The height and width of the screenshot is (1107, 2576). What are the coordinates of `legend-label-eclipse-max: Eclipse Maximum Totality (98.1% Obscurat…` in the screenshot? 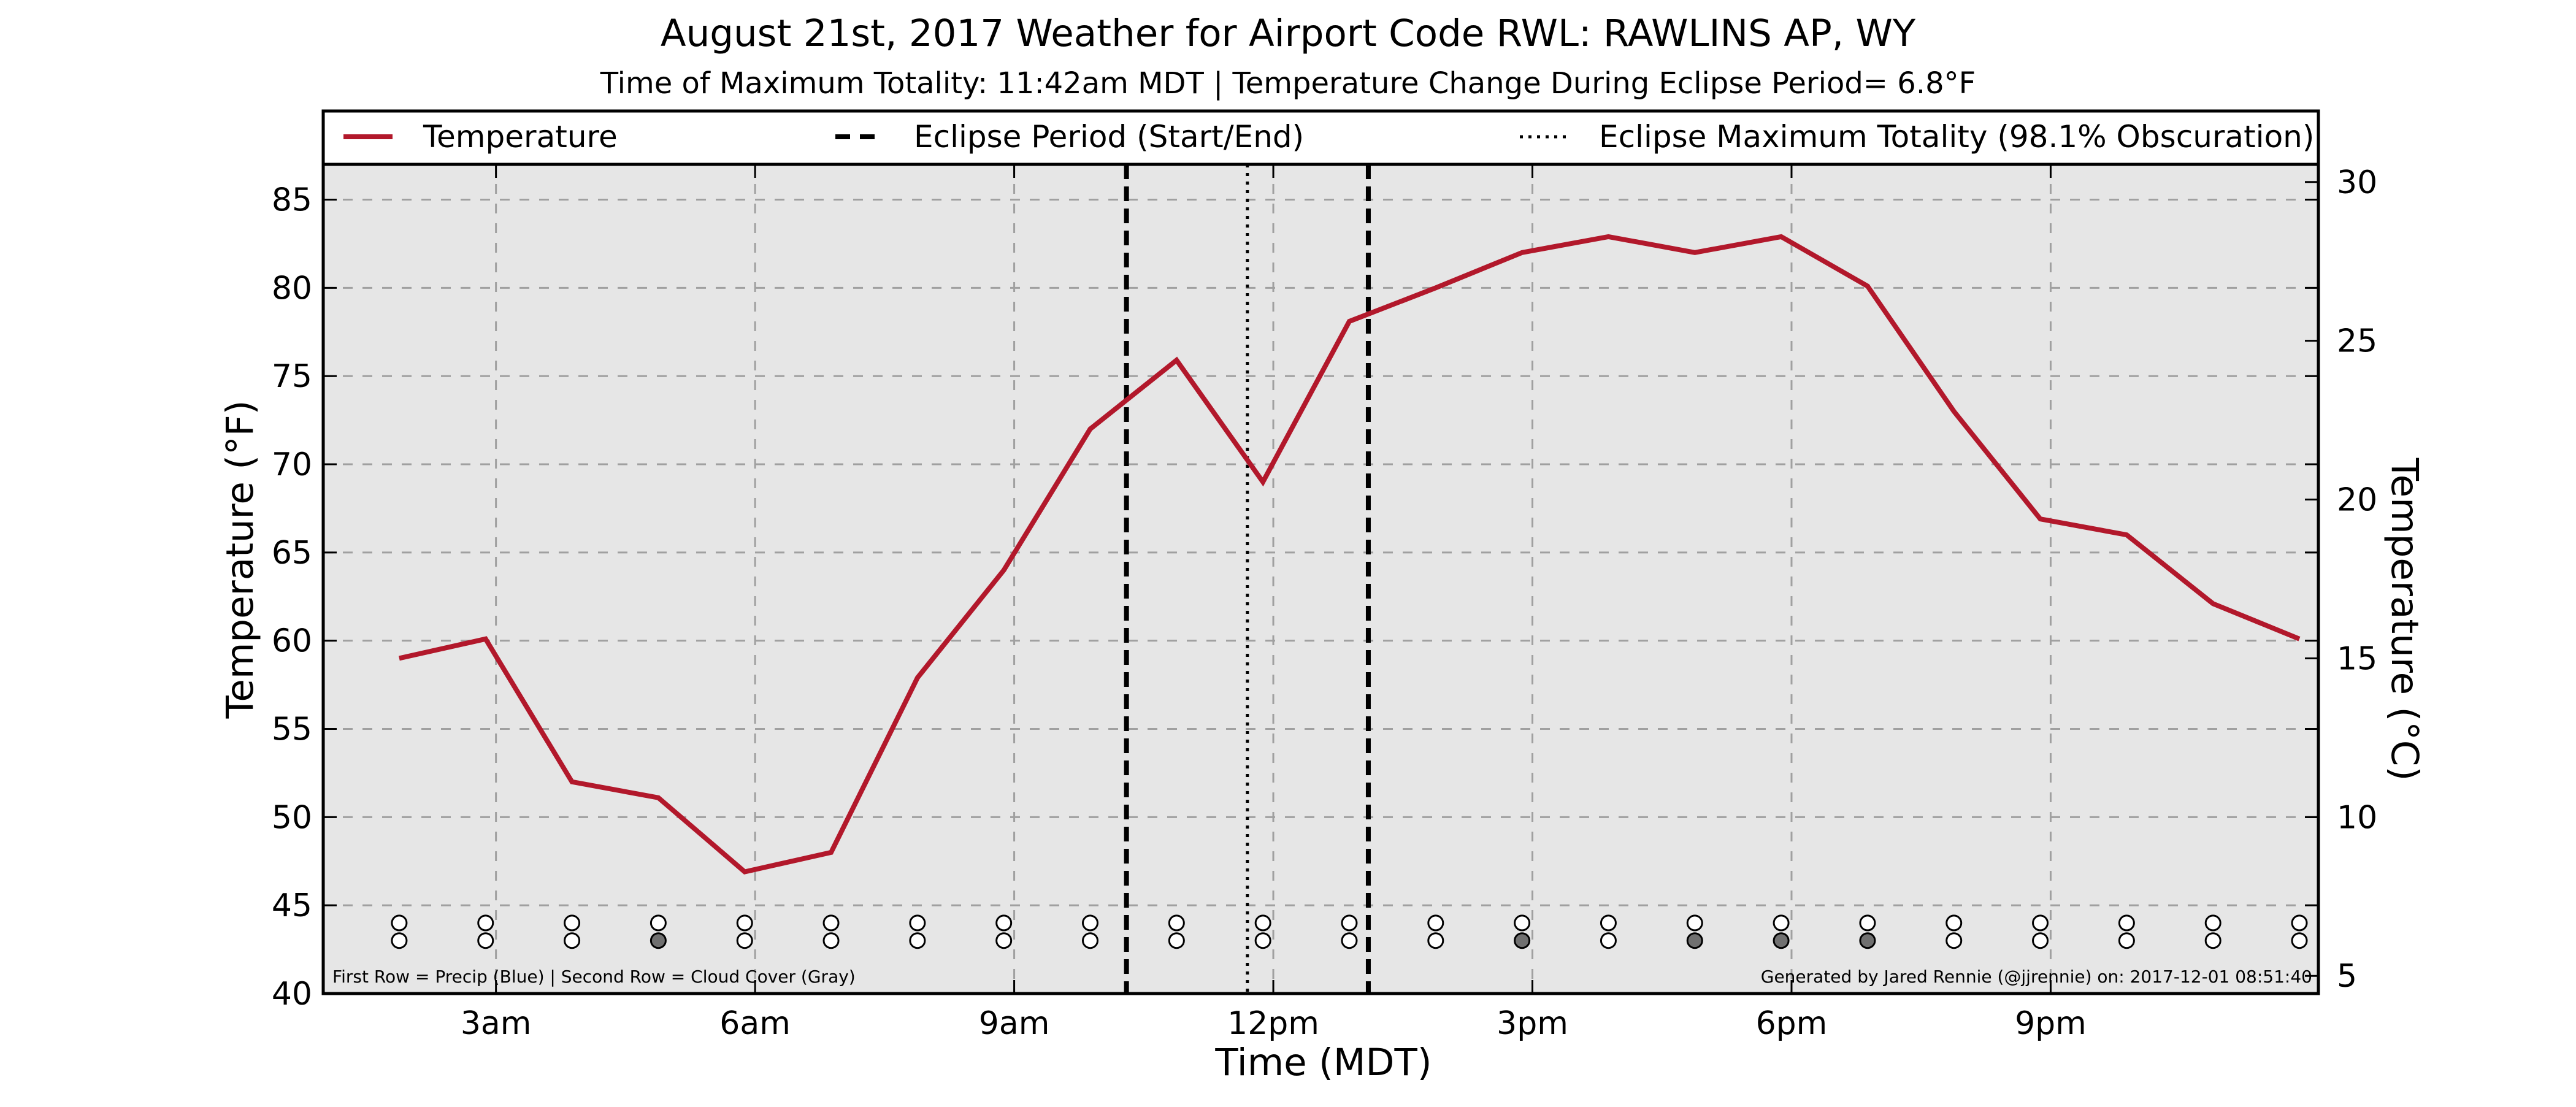 It's located at (1956, 137).